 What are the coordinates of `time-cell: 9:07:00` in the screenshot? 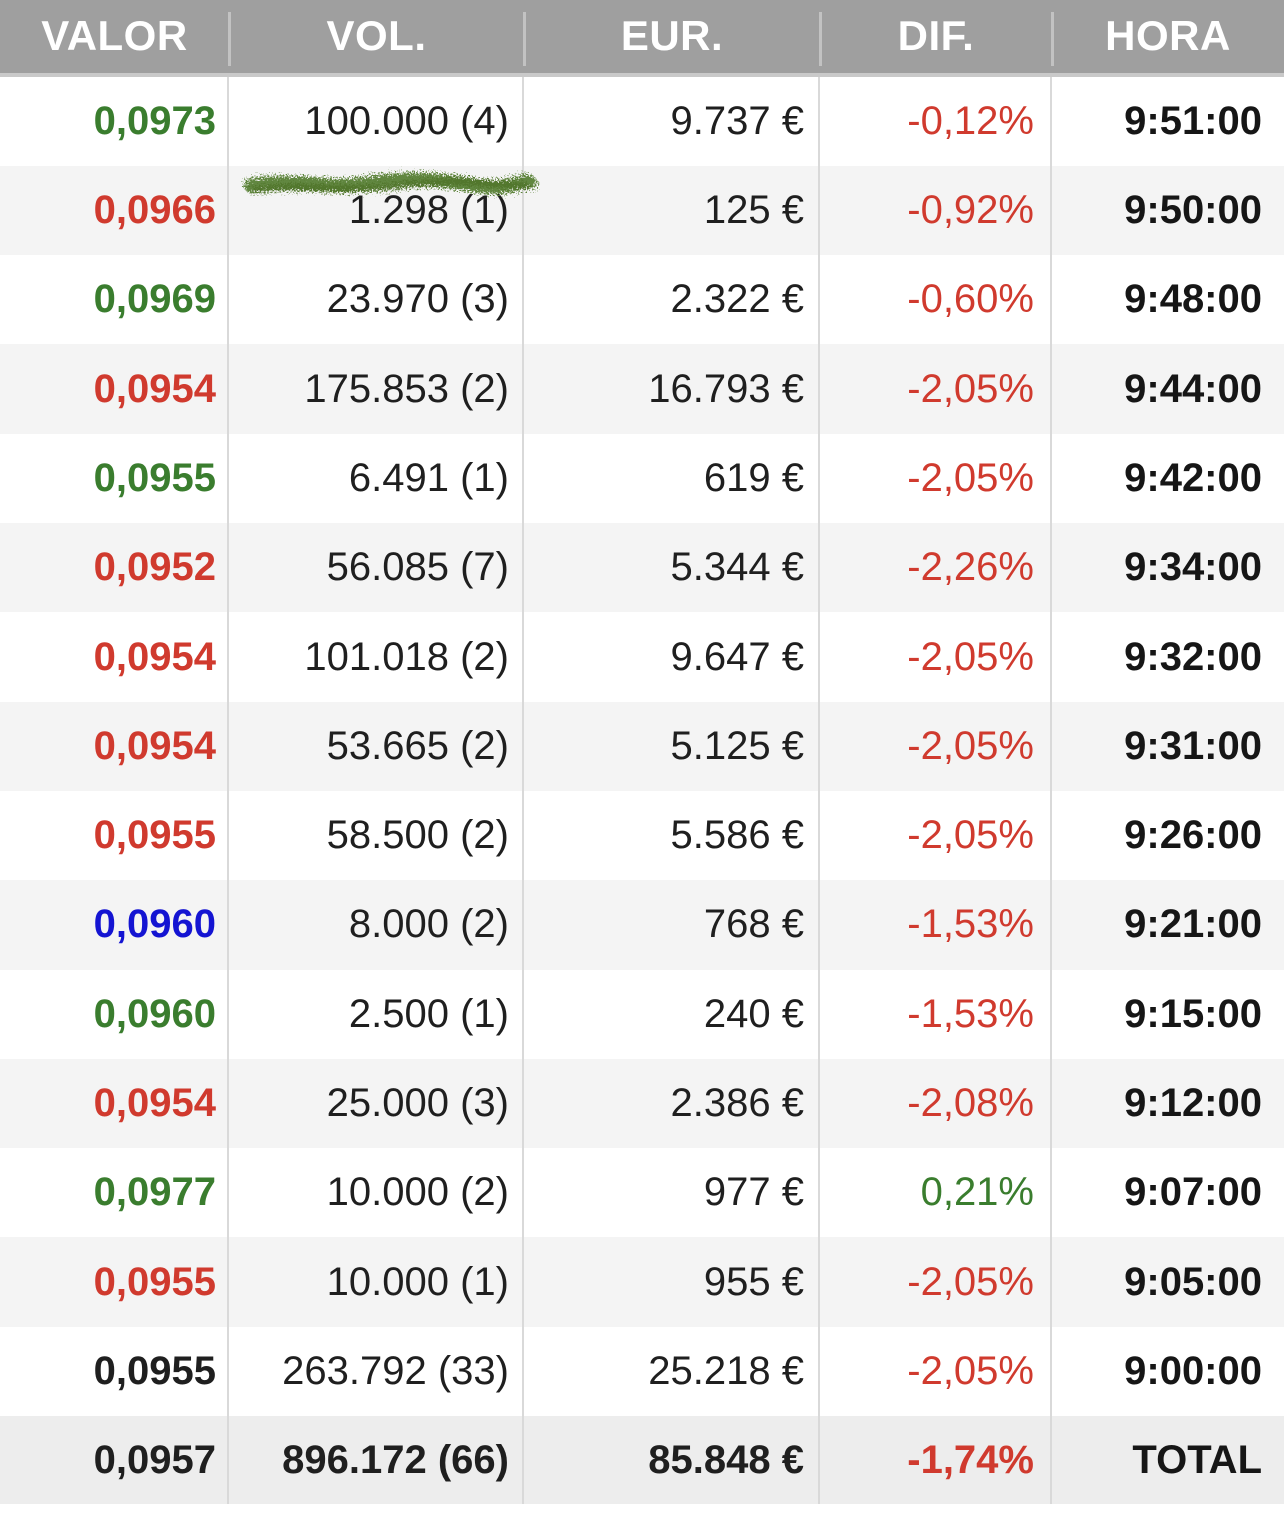 It's located at (1193, 1192).